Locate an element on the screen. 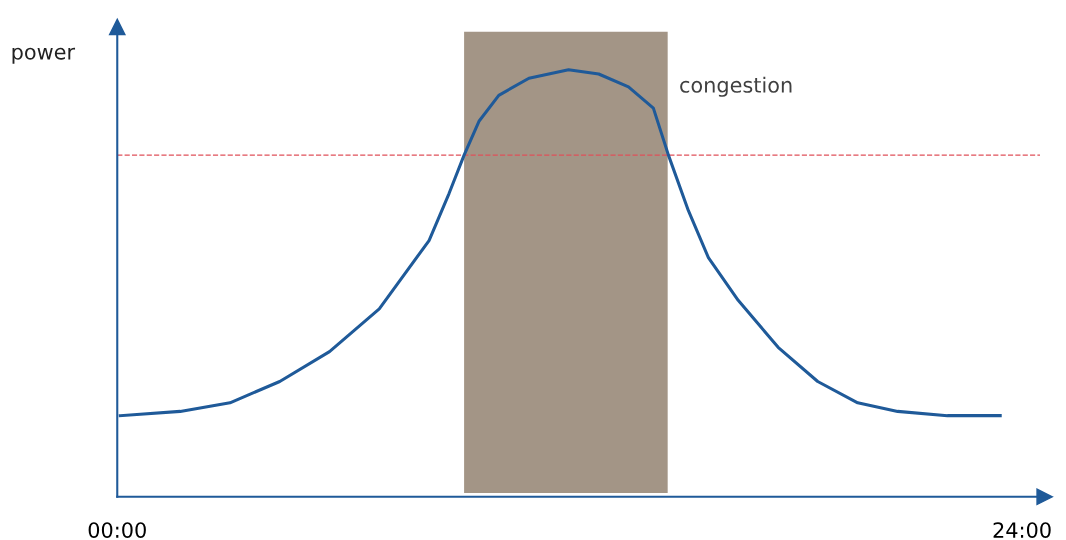 This screenshot has width=1066, height=540. x-tick-label: 24:00 is located at coordinates (1022, 530).